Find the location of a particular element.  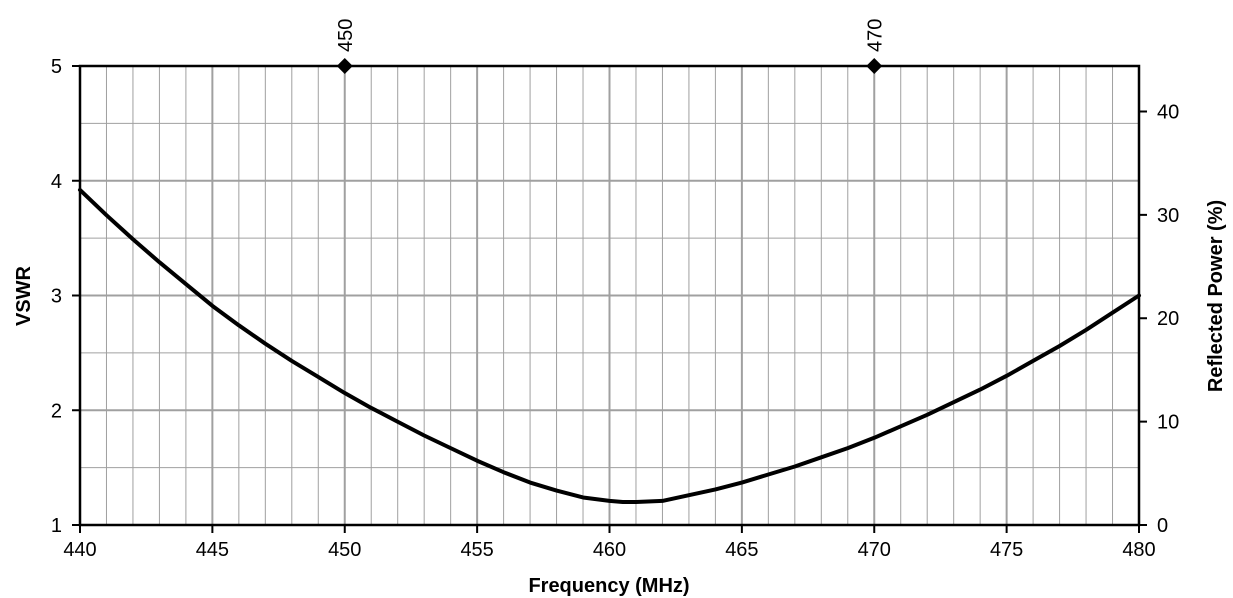

bottom-tick-label: 475 is located at coordinates (1006, 550).